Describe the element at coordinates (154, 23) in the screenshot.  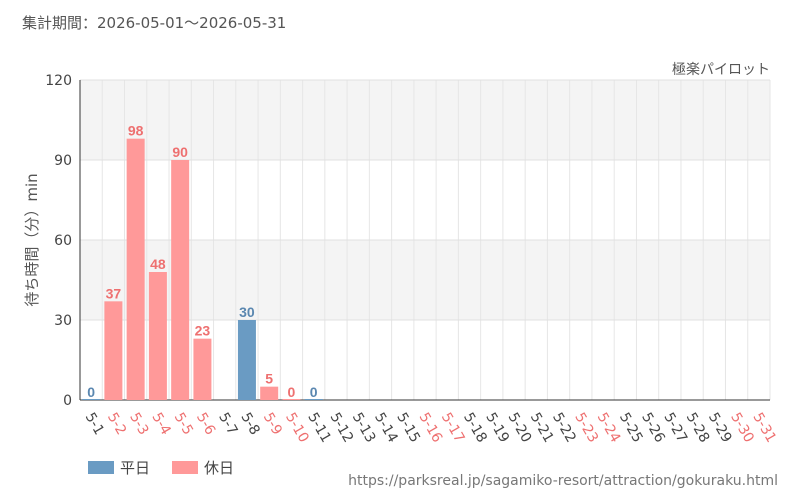
I see `period-label: 集計期間：2026-05-01～2026-05-31` at that location.